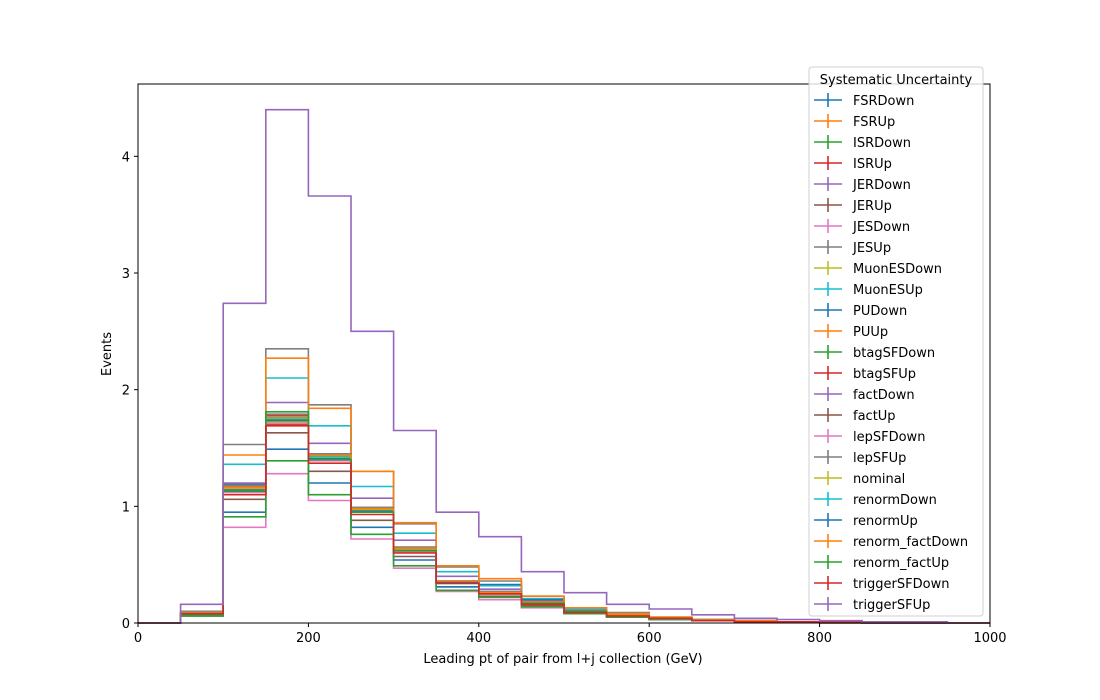 Image resolution: width=1100 pixels, height=700 pixels. I want to click on y-tick-label: 0, so click(126, 624).